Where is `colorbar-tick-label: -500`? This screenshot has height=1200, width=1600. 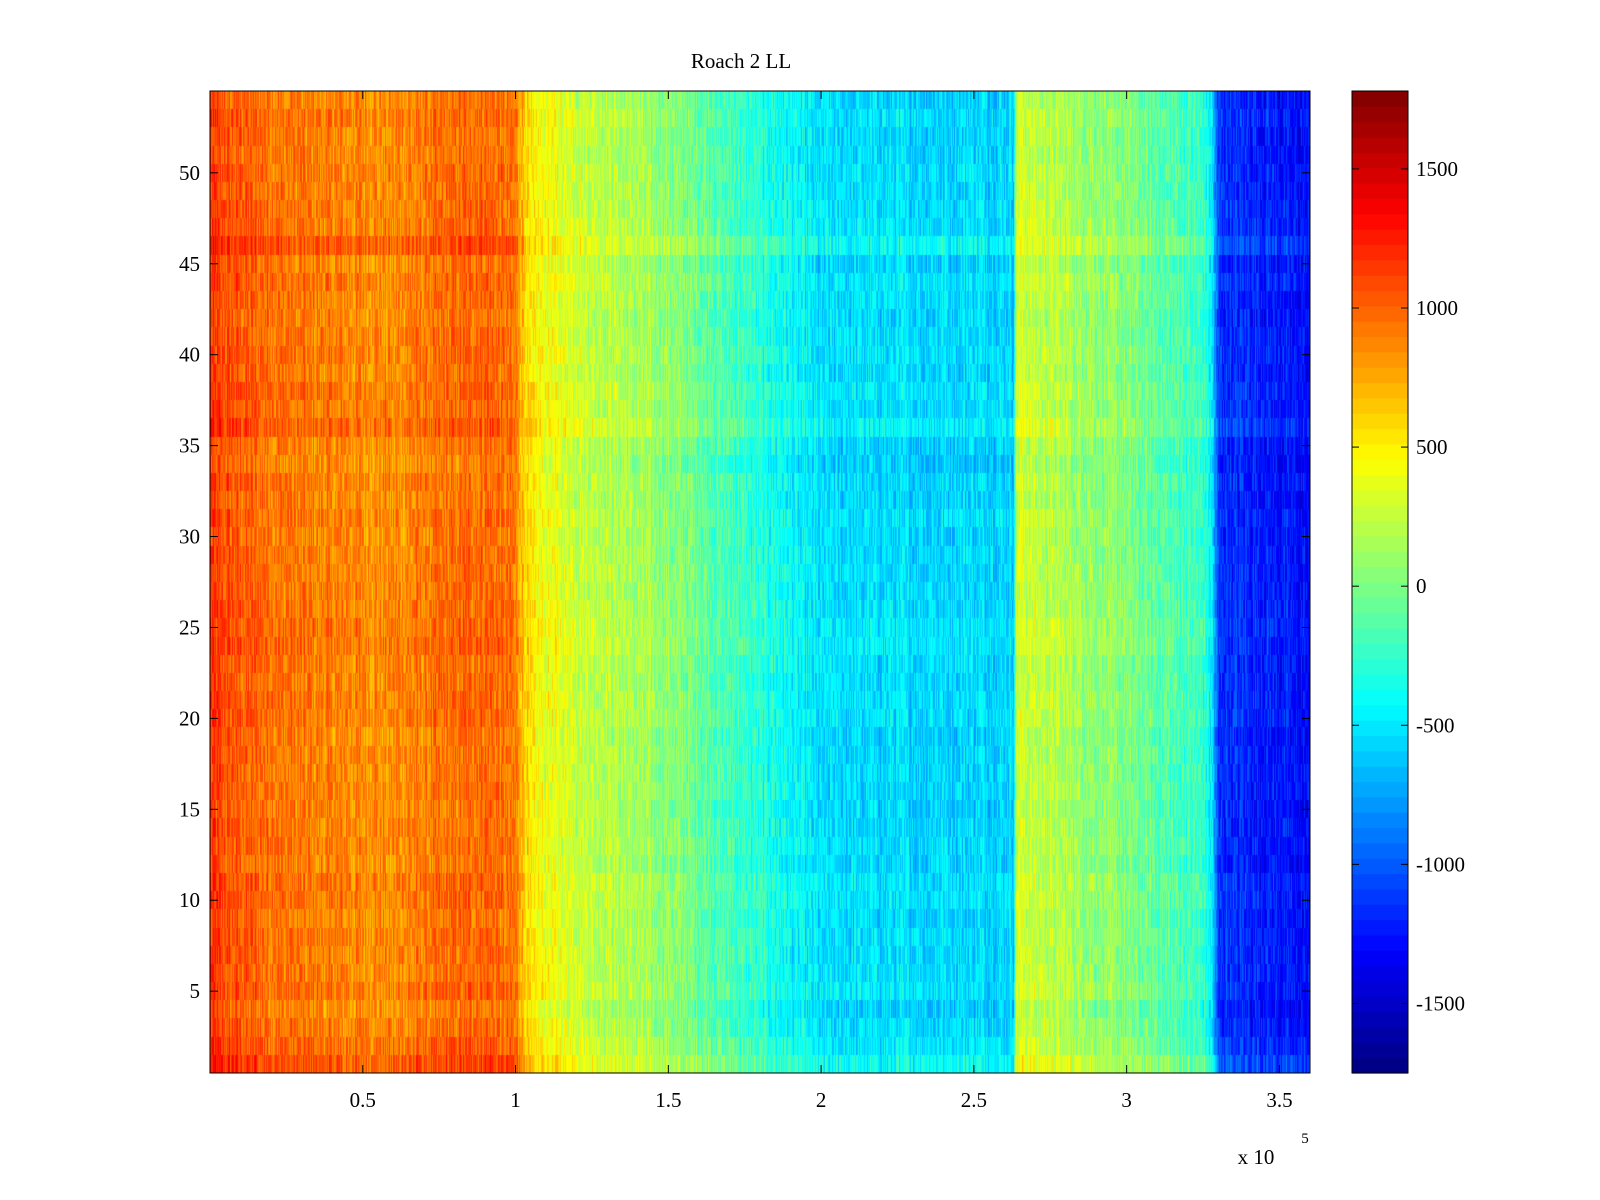 colorbar-tick-label: -500 is located at coordinates (1435, 725).